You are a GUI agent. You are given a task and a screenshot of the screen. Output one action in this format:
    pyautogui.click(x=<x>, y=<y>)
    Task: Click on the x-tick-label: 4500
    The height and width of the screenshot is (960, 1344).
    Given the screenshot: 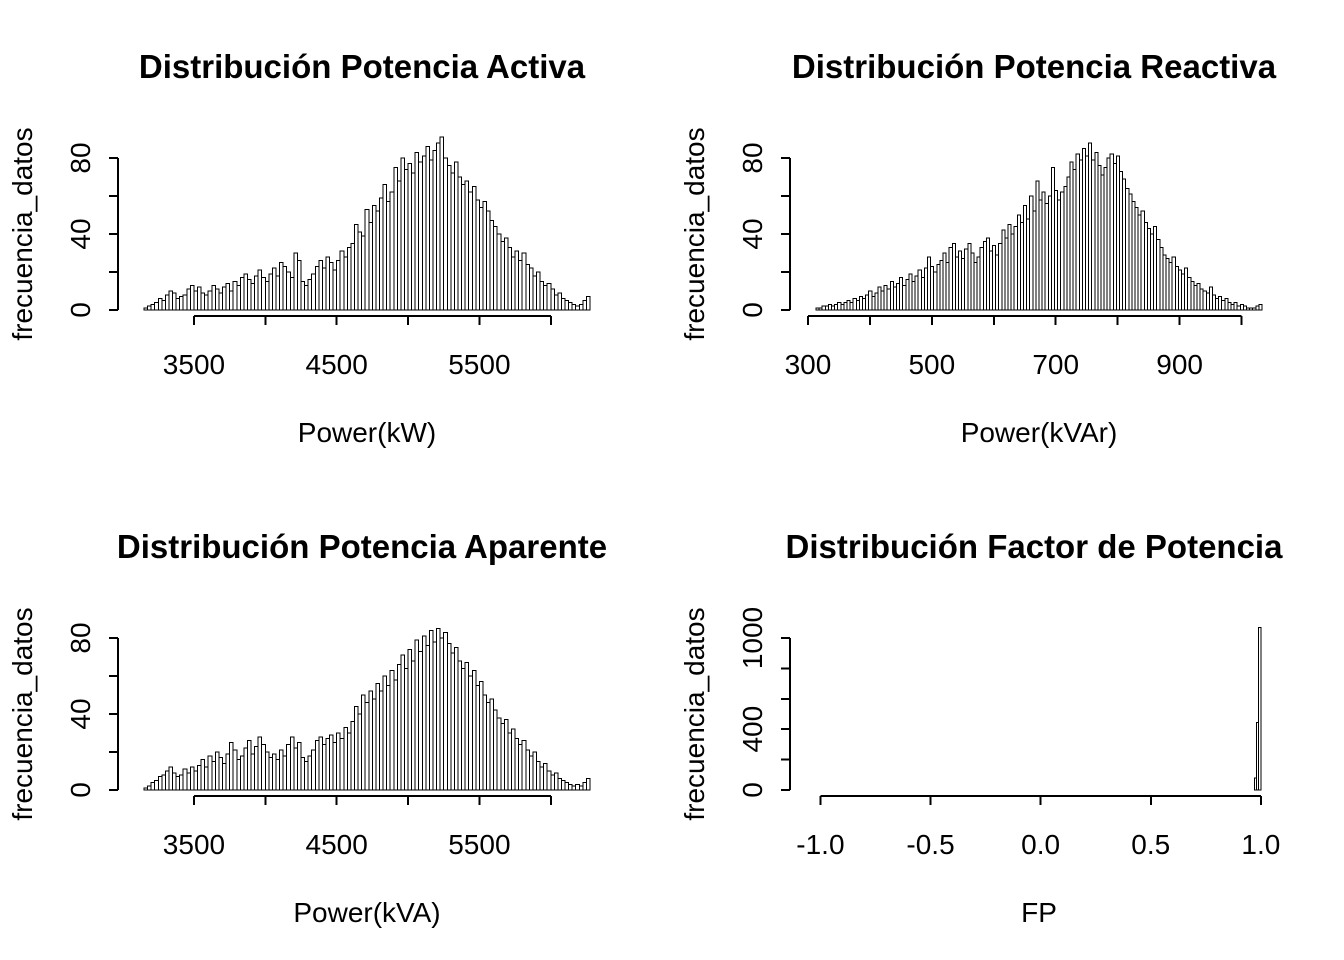 What is the action you would take?
    pyautogui.click(x=337, y=844)
    